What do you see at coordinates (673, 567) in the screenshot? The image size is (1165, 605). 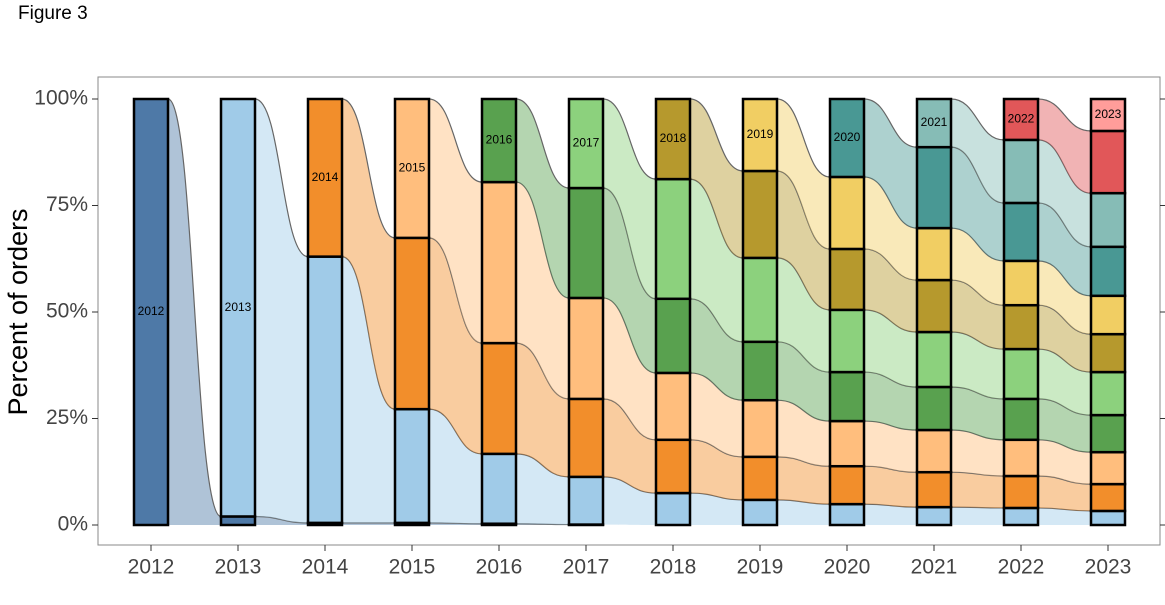 I see `x-tick-label: 2018` at bounding box center [673, 567].